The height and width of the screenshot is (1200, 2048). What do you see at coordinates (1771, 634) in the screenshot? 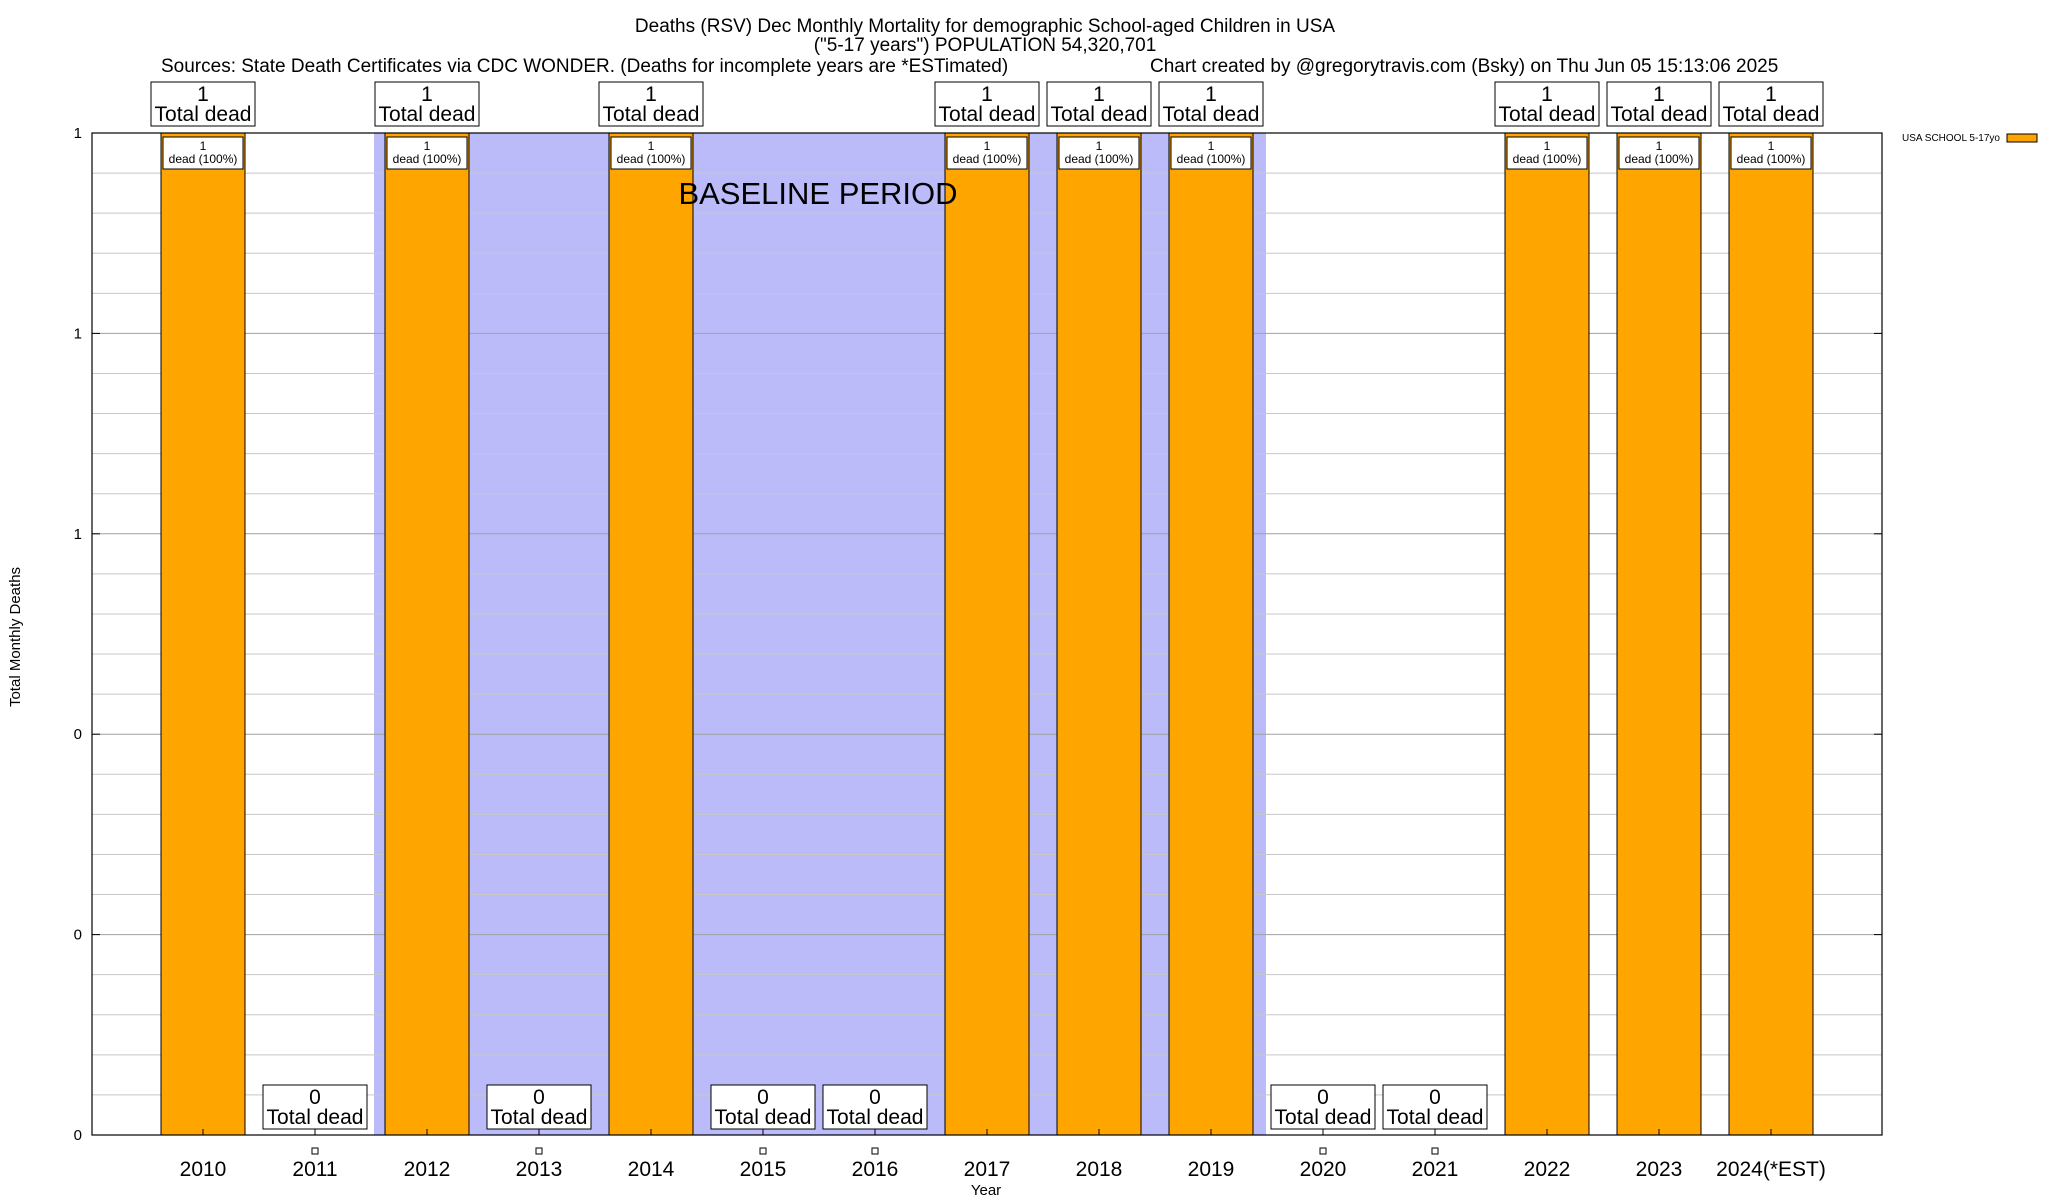
I see `bar-2024(*EST)` at bounding box center [1771, 634].